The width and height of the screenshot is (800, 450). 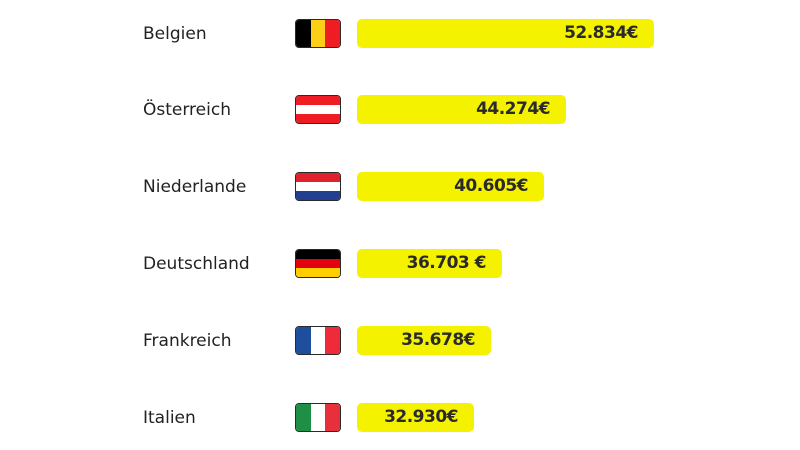 I want to click on france-flag-icon, so click(x=318, y=340).